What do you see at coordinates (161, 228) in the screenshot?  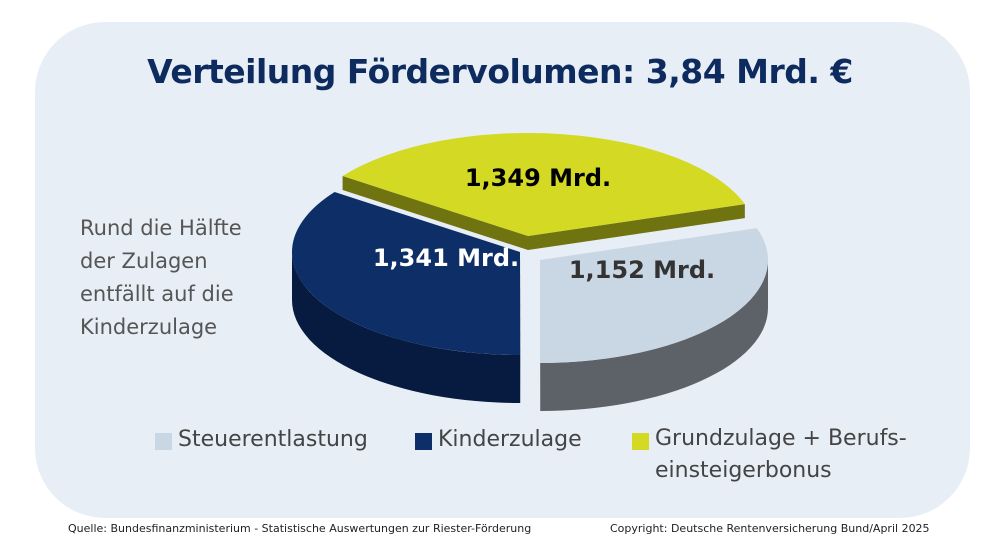 I see `annotation-line: Rund die Hälfte` at bounding box center [161, 228].